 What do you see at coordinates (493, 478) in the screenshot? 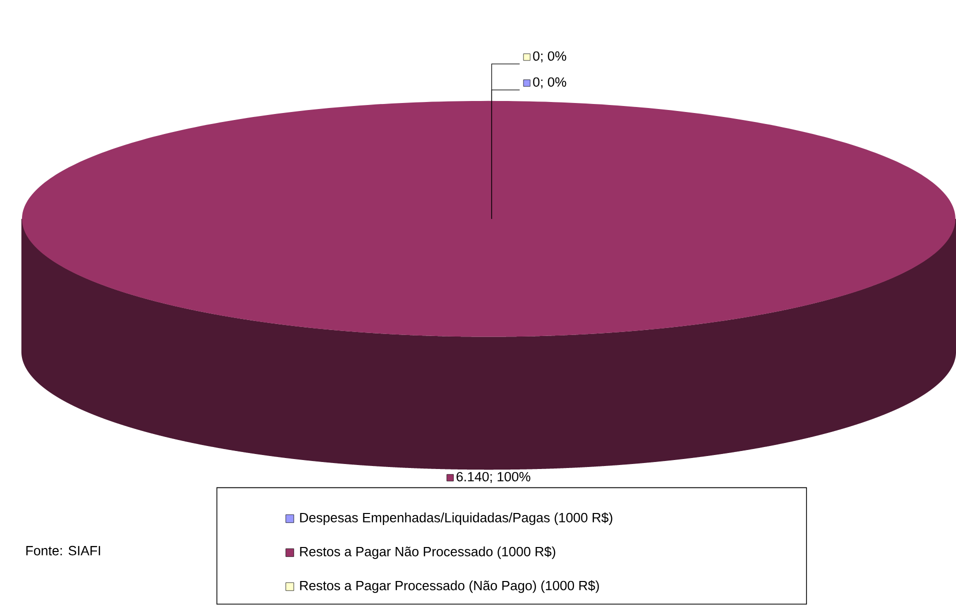
I see `data-label: 6.140; 100%` at bounding box center [493, 478].